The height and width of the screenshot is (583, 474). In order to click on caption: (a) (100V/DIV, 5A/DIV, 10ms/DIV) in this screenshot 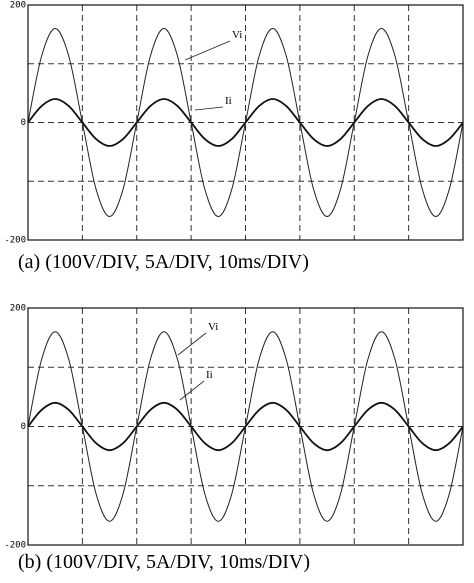, I will do `click(163, 262)`.